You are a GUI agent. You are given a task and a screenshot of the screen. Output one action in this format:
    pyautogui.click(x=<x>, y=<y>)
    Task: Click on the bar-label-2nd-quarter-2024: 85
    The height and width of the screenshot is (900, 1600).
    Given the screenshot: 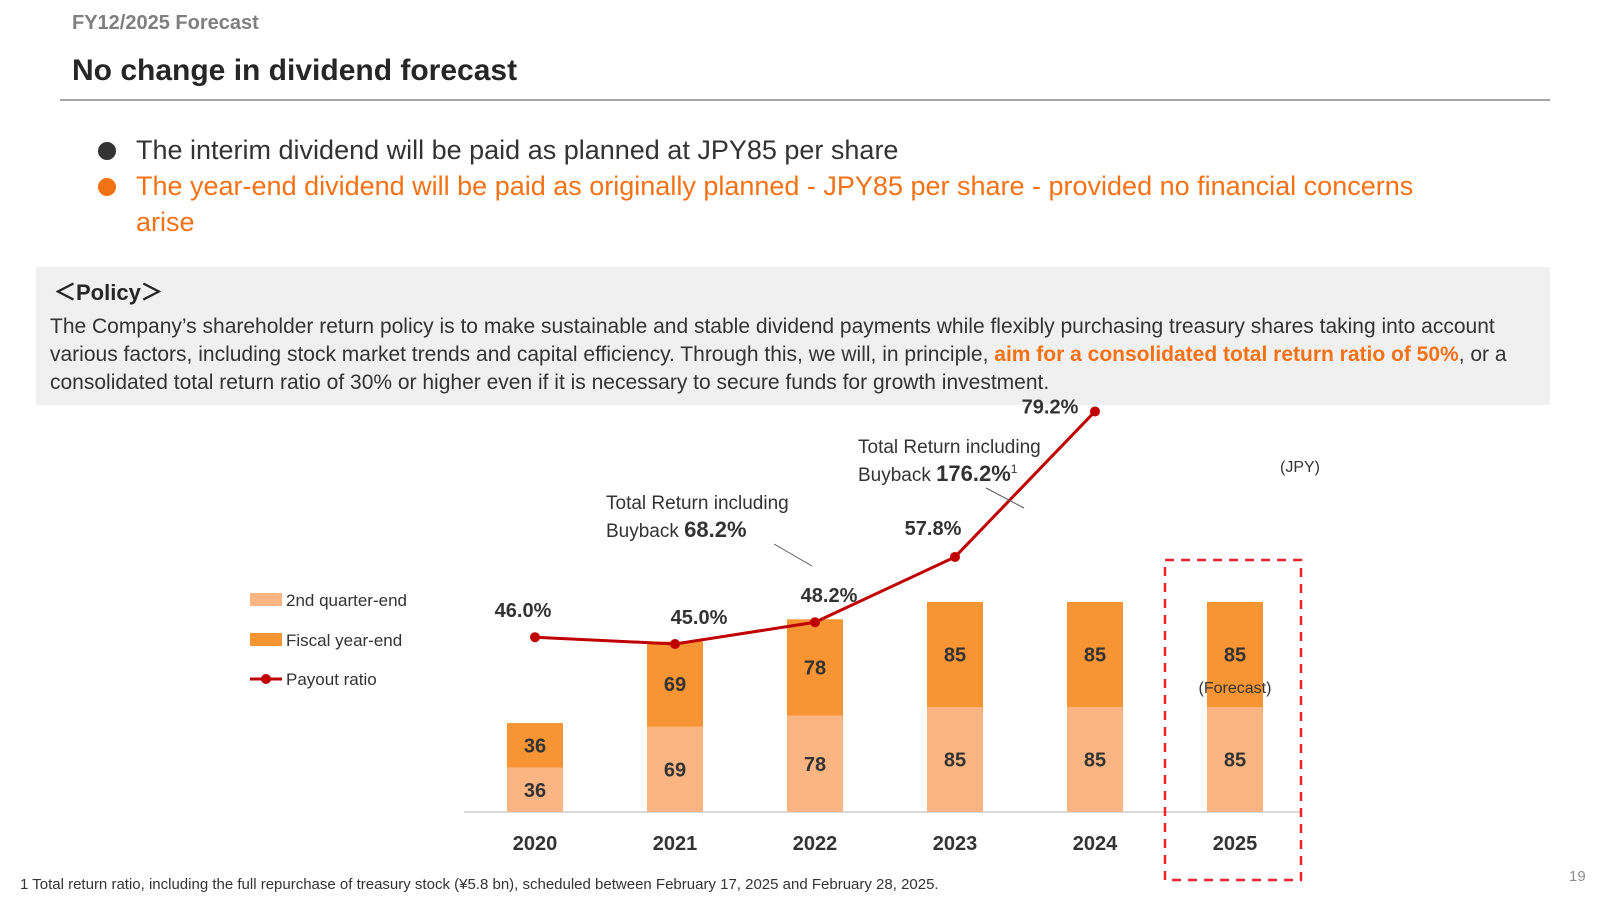 What is the action you would take?
    pyautogui.click(x=1095, y=761)
    